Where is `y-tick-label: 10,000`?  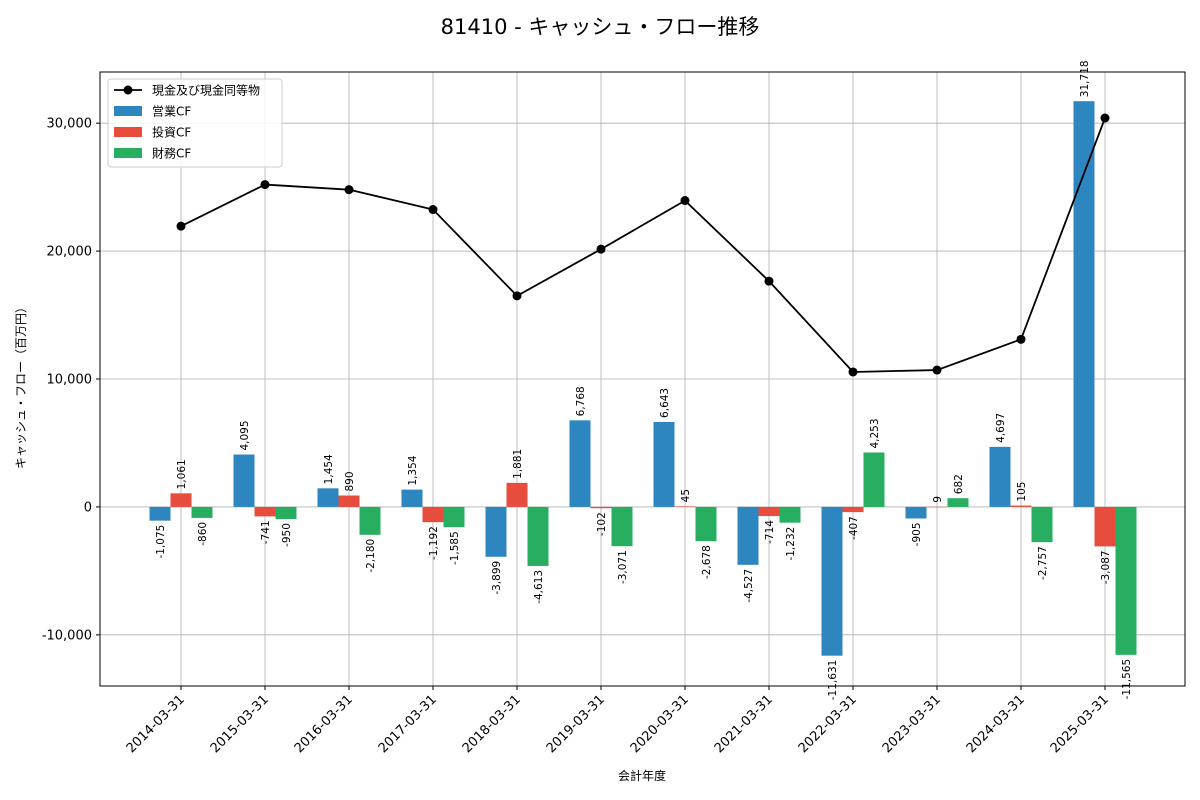 y-tick-label: 10,000 is located at coordinates (70, 380).